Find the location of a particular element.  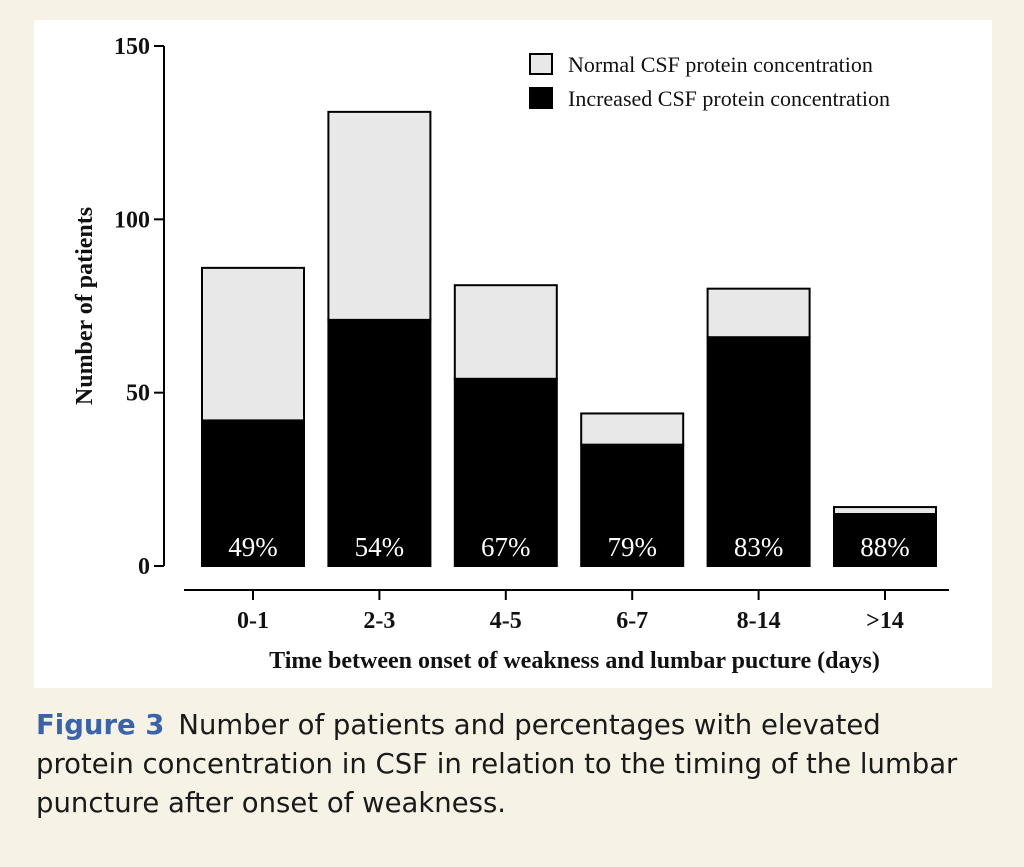

y-tick-label: 150 is located at coordinates (132, 47).